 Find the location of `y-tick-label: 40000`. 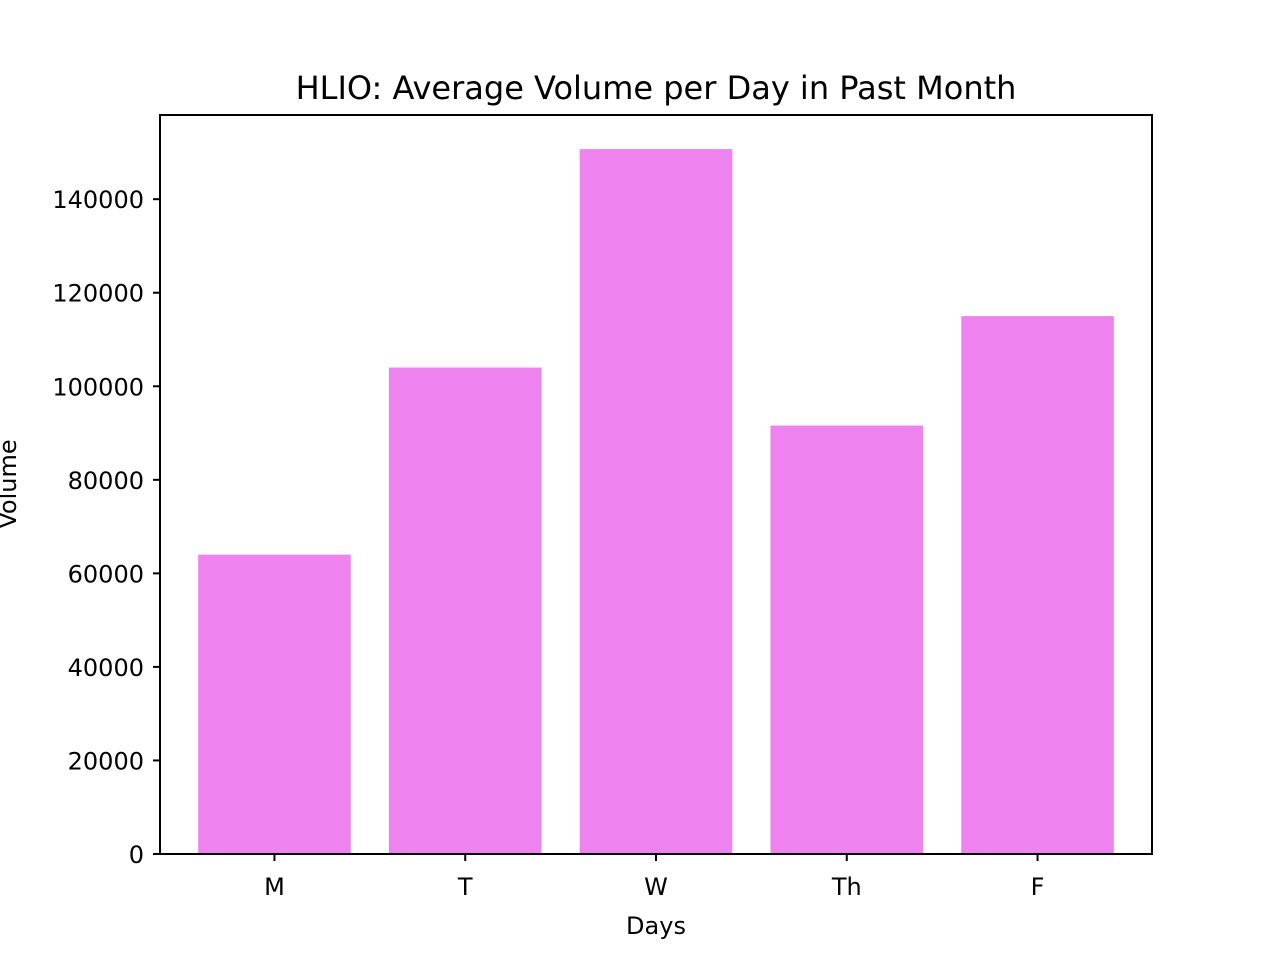

y-tick-label: 40000 is located at coordinates (106, 668).